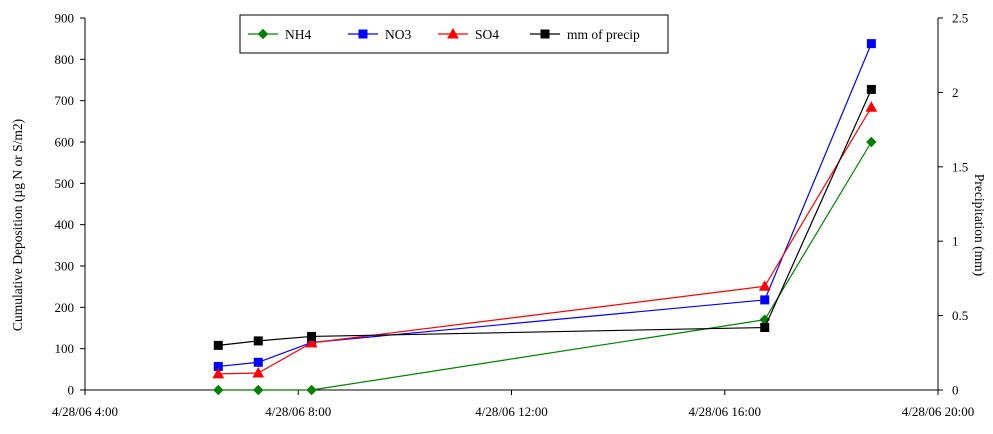 Image resolution: width=993 pixels, height=434 pixels. Describe the element at coordinates (398, 34) in the screenshot. I see `legend-label: NO3` at that location.